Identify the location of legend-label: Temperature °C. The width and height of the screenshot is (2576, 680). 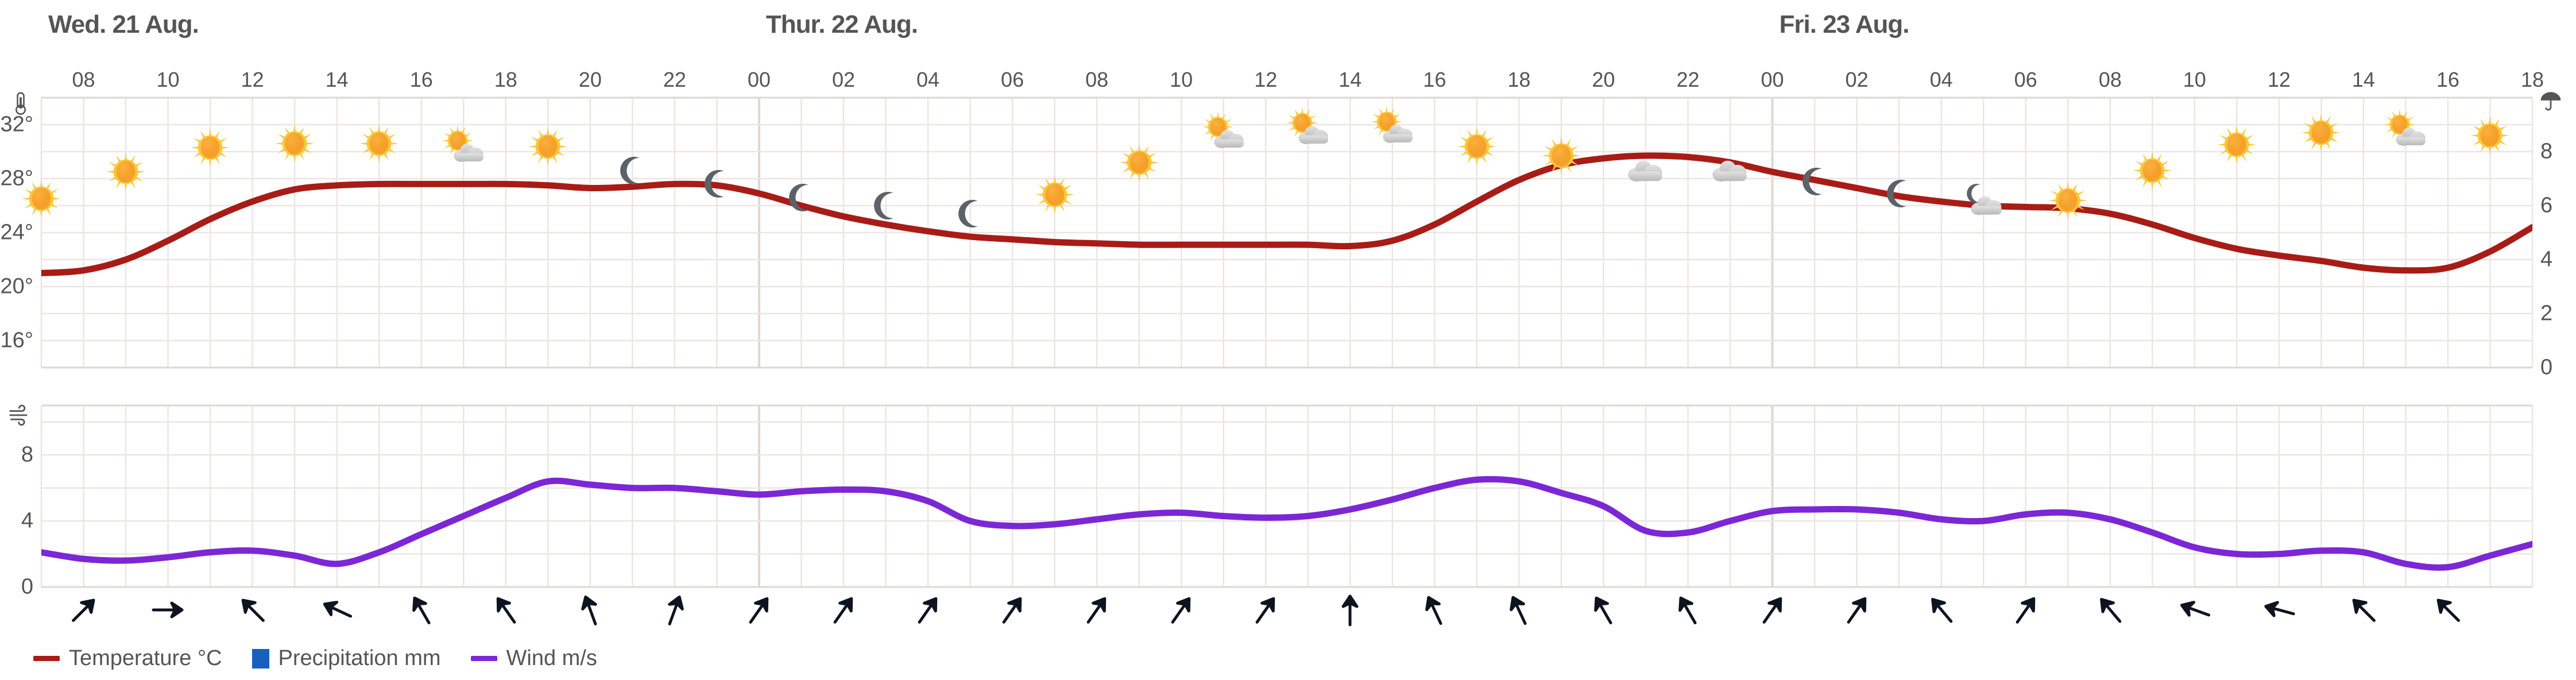
(145, 658).